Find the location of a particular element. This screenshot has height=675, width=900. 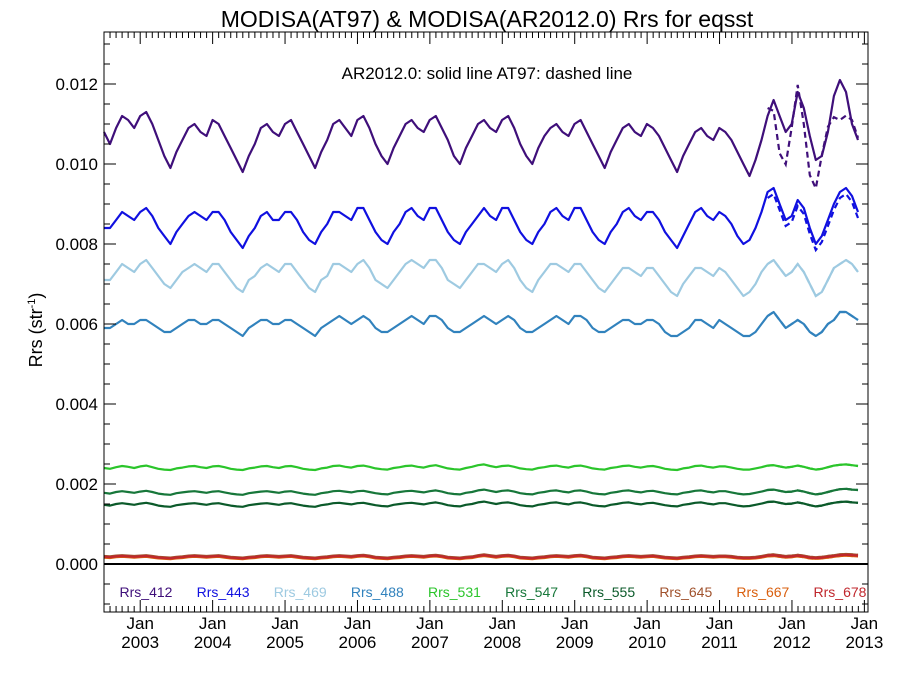

y-tick-label: 0.008 is located at coordinates (76, 244).